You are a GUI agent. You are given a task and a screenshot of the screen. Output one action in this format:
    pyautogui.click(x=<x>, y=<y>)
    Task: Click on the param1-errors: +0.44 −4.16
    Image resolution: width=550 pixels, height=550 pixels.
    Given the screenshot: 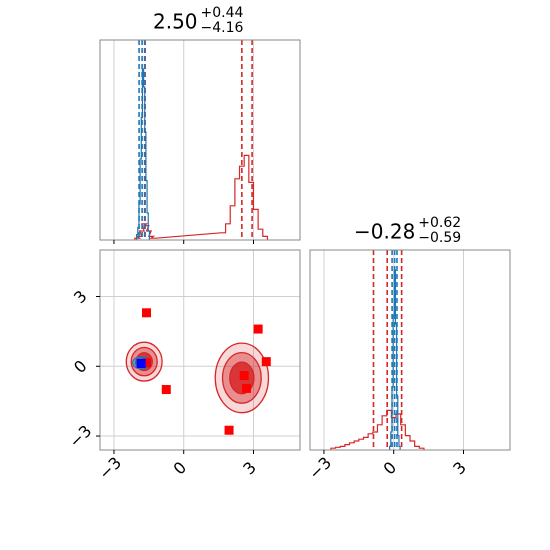 What is the action you would take?
    pyautogui.click(x=222, y=21)
    